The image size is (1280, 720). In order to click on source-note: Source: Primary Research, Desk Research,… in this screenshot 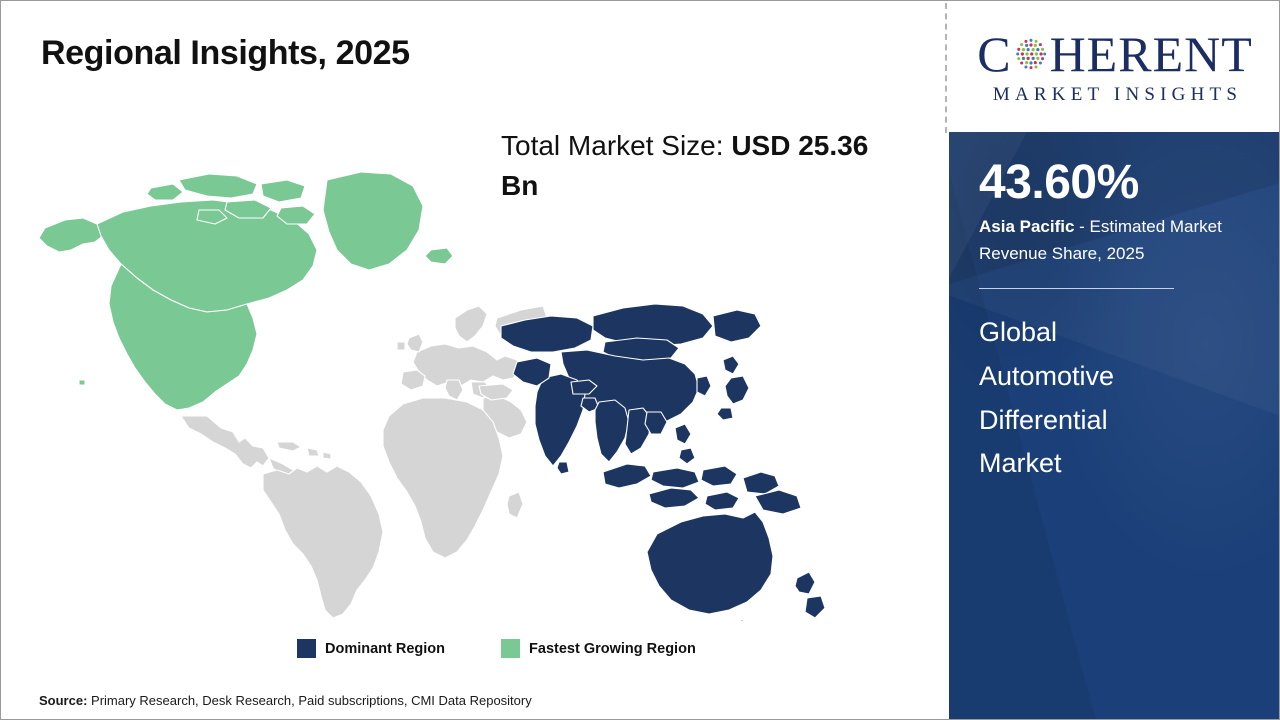, I will do `click(285, 700)`.